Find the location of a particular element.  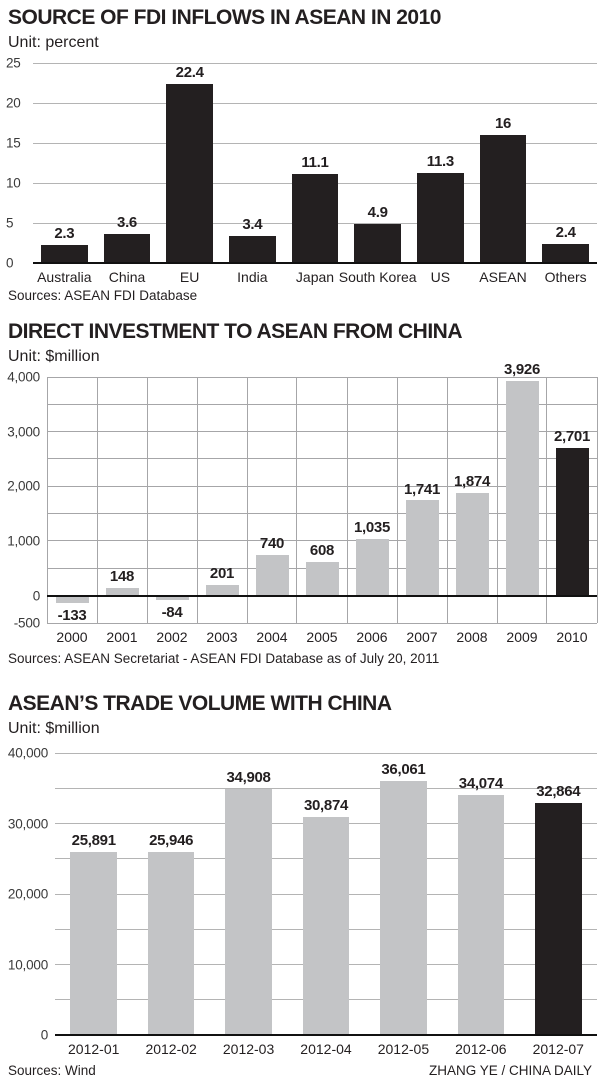

x-axis-label: ASEAN is located at coordinates (503, 277).